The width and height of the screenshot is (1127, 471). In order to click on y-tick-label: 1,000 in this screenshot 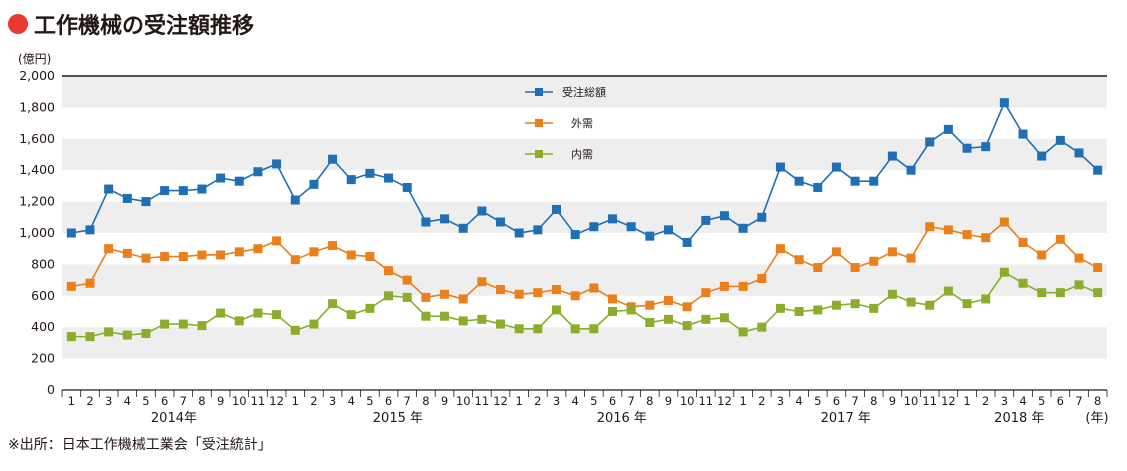, I will do `click(37, 232)`.